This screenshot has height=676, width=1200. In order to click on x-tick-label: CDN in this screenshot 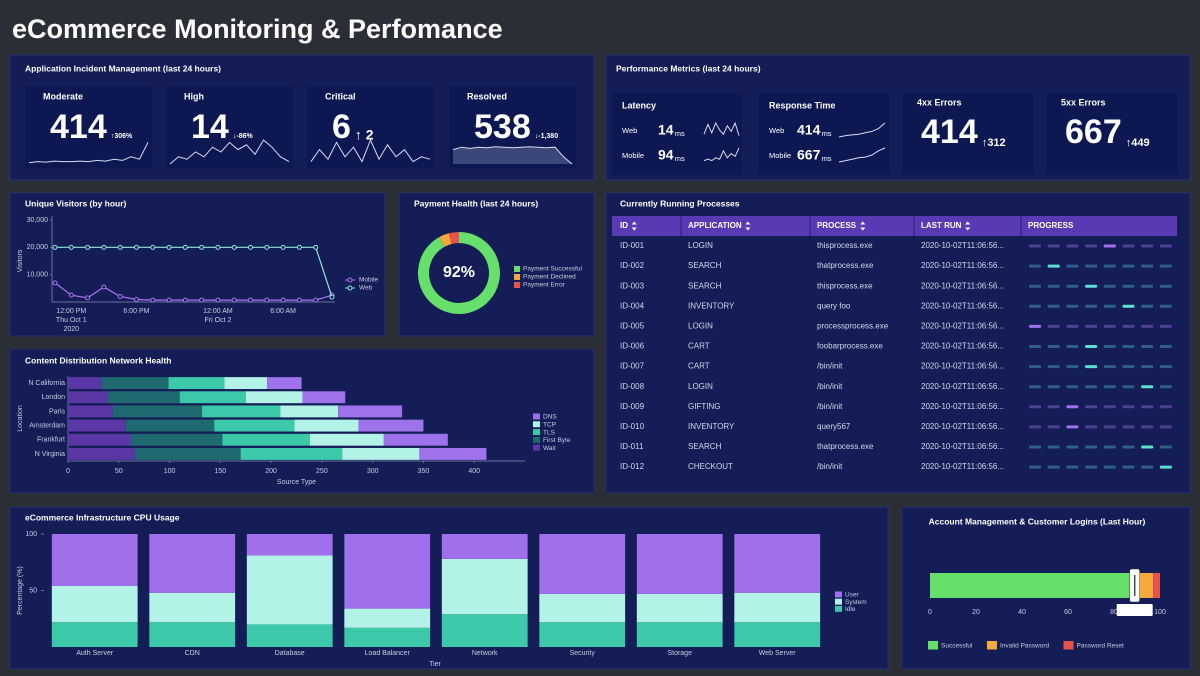, I will do `click(192, 653)`.